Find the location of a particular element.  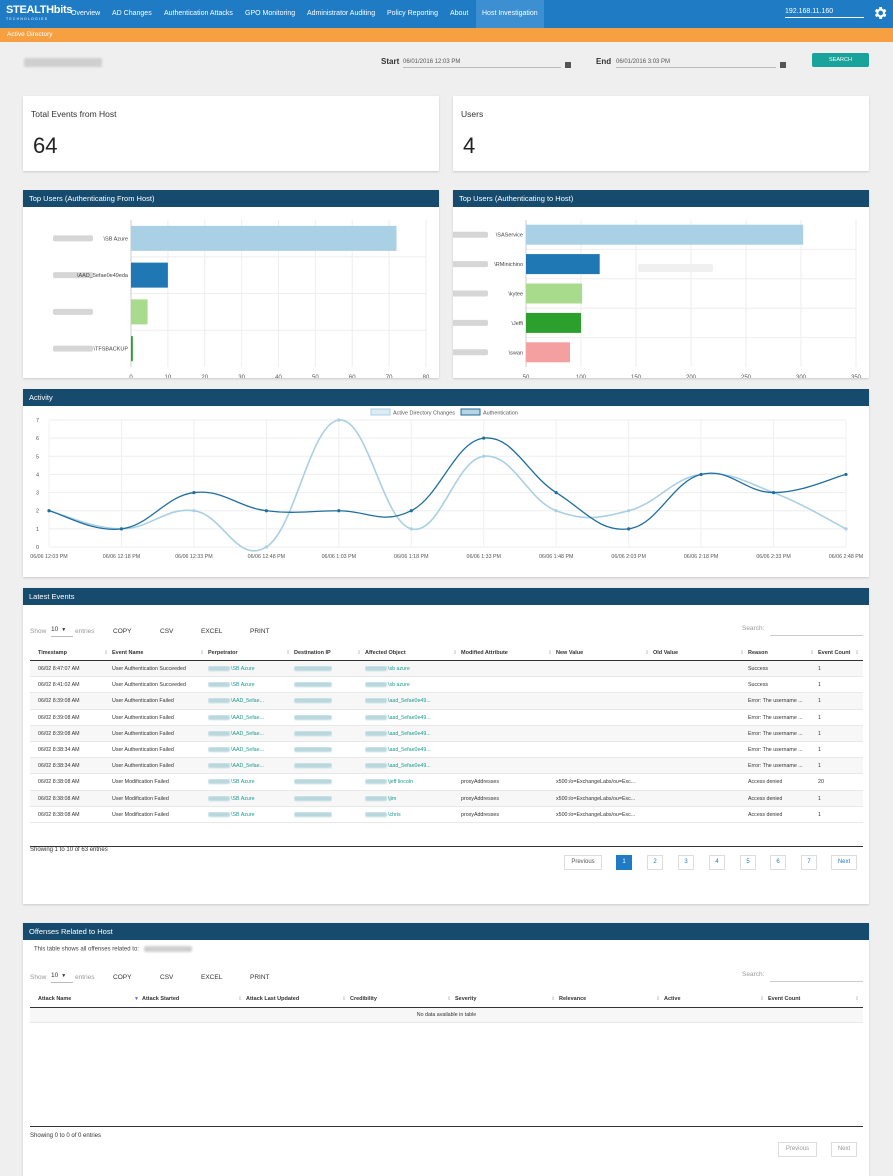

ip-address-input: 192.168.11.160 is located at coordinates (824, 13).